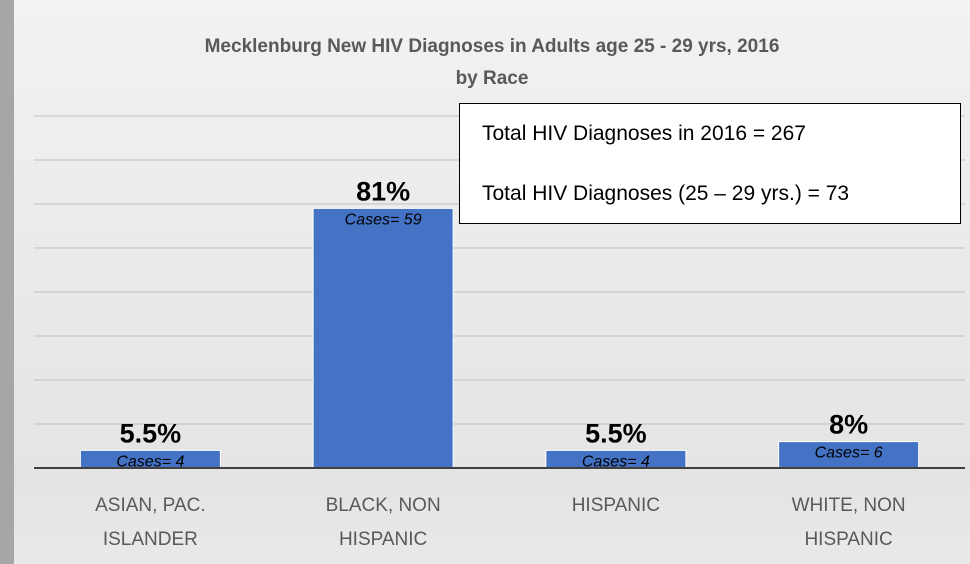 This screenshot has width=970, height=564. I want to click on x-tick-label-0-0: ASIAN, PAC., so click(150, 505).